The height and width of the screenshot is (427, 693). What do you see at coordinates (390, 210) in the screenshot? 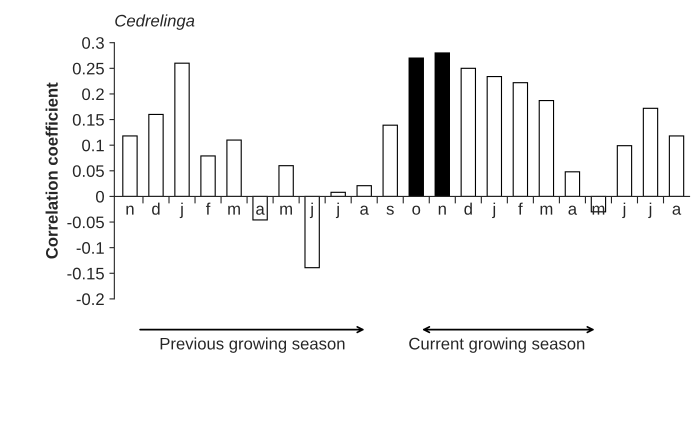
I see `x-tick-label: s` at bounding box center [390, 210].